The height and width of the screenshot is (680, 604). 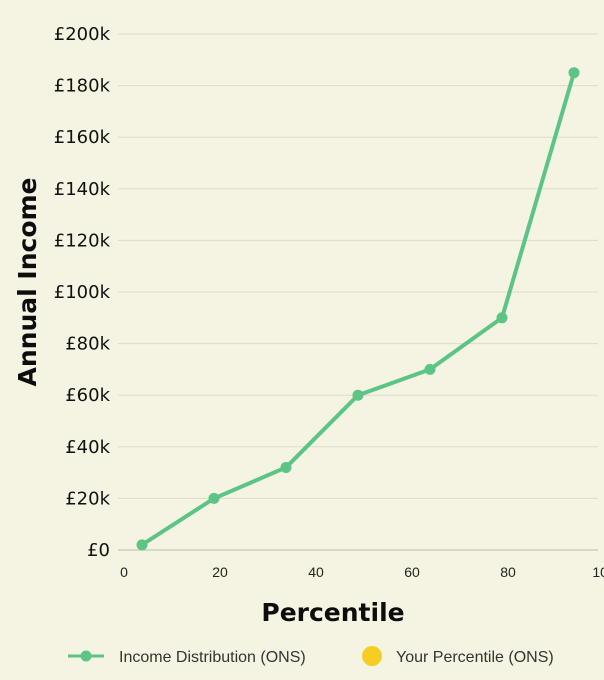 I want to click on x-tick-label: 40, so click(x=316, y=572).